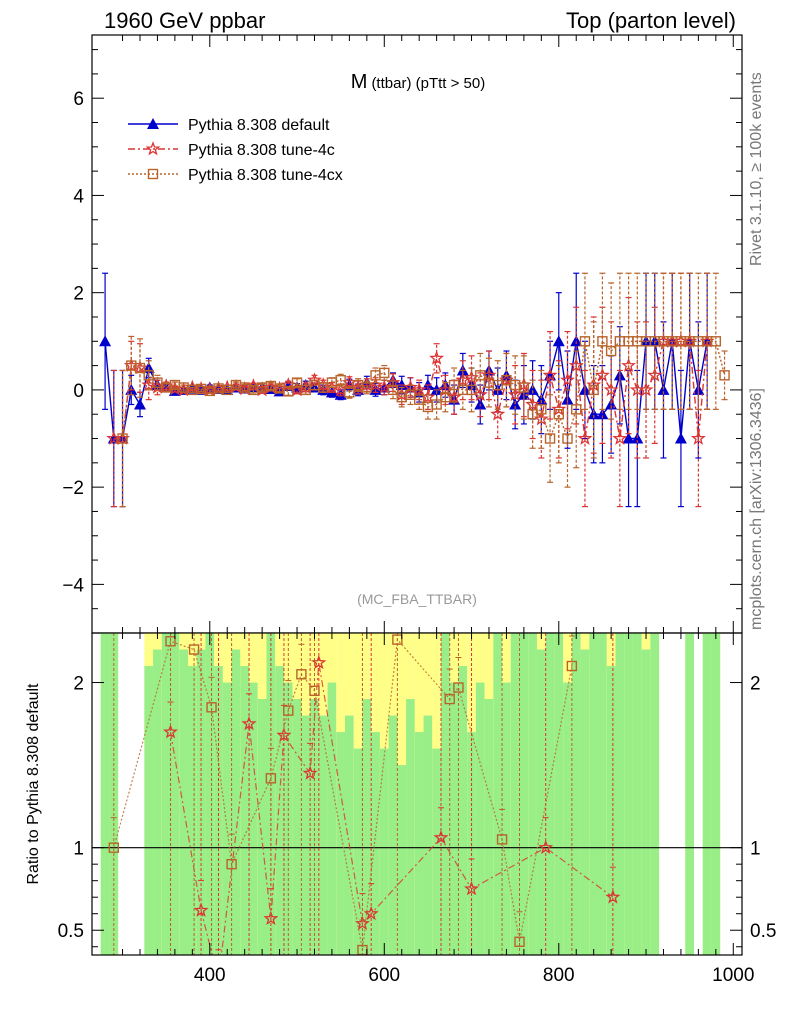  I want to click on legend-label: Pythia 8.308 tune-4cx, so click(265, 175).